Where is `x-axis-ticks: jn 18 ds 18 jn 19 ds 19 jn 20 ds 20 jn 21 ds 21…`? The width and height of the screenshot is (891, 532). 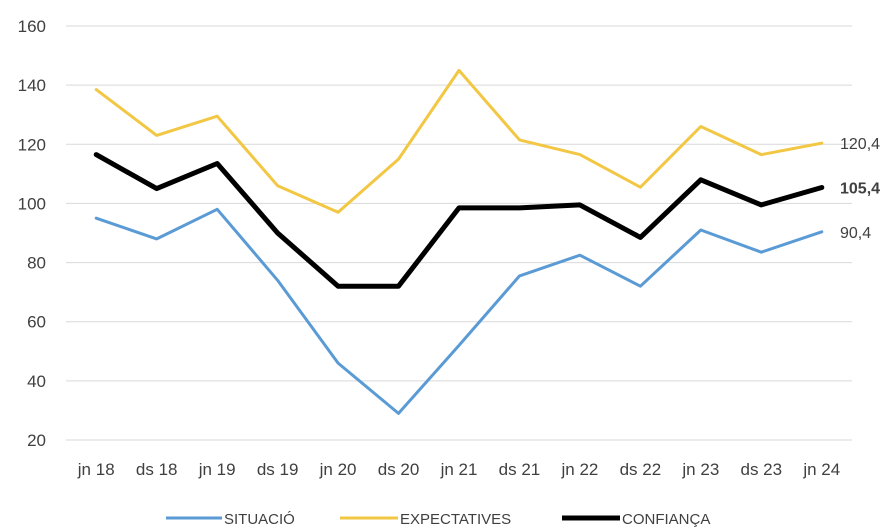
x-axis-ticks: jn 18 ds 18 jn 19 ds 19 jn 20 ds 20 jn 21 ds 21… is located at coordinates (458, 469).